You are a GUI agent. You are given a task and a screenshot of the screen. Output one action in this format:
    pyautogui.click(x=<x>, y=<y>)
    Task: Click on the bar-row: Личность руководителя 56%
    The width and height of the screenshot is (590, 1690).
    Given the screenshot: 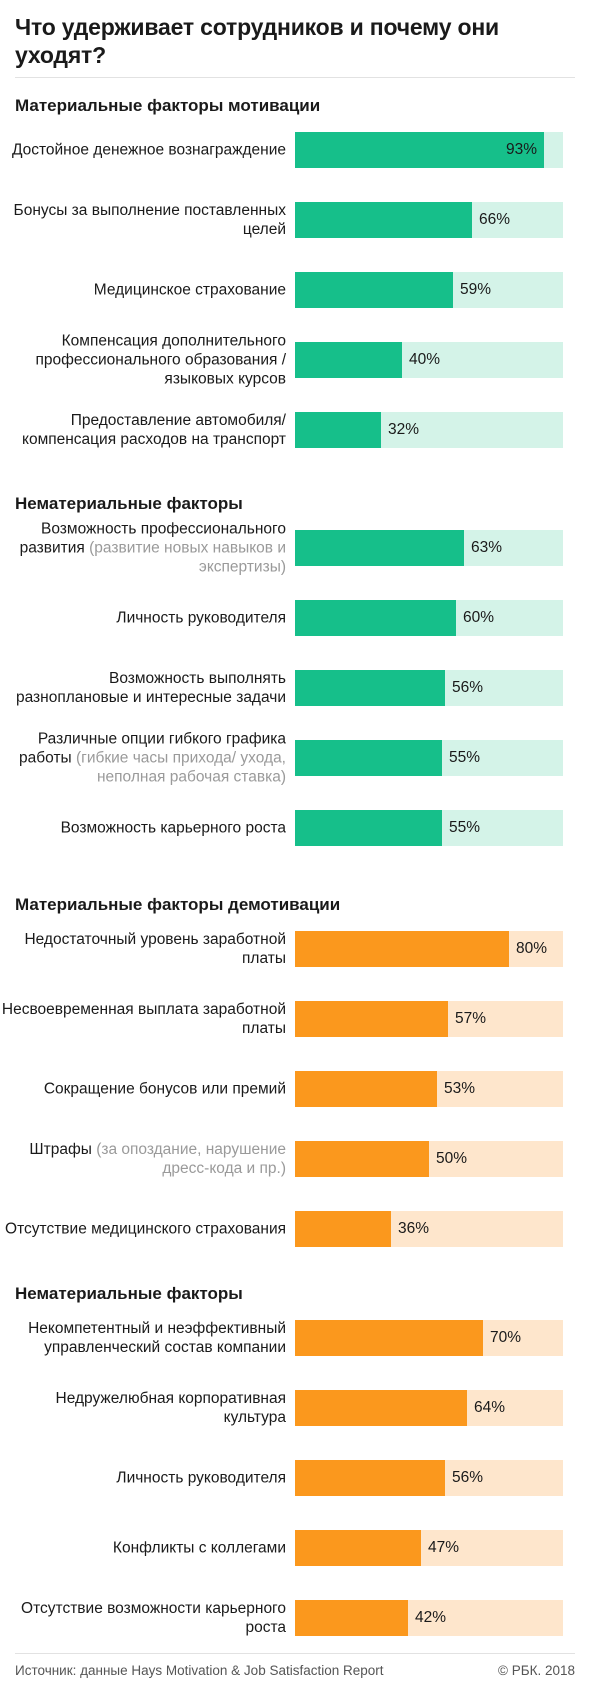 What is the action you would take?
    pyautogui.click(x=295, y=1478)
    